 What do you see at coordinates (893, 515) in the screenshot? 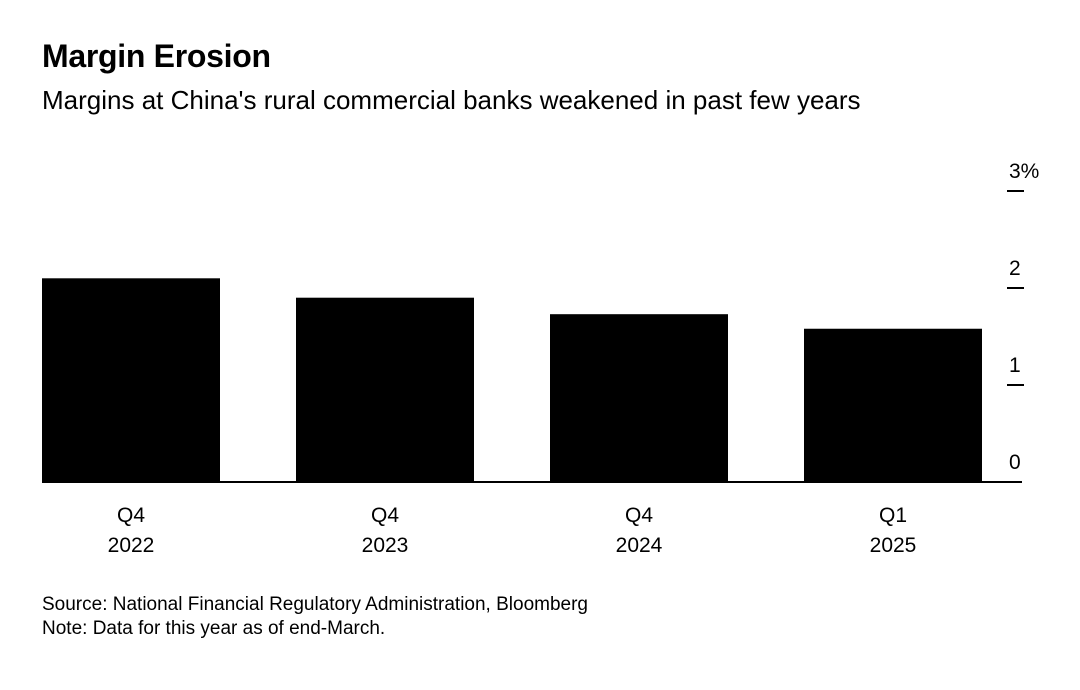
I see `x-tick-label: Q1` at bounding box center [893, 515].